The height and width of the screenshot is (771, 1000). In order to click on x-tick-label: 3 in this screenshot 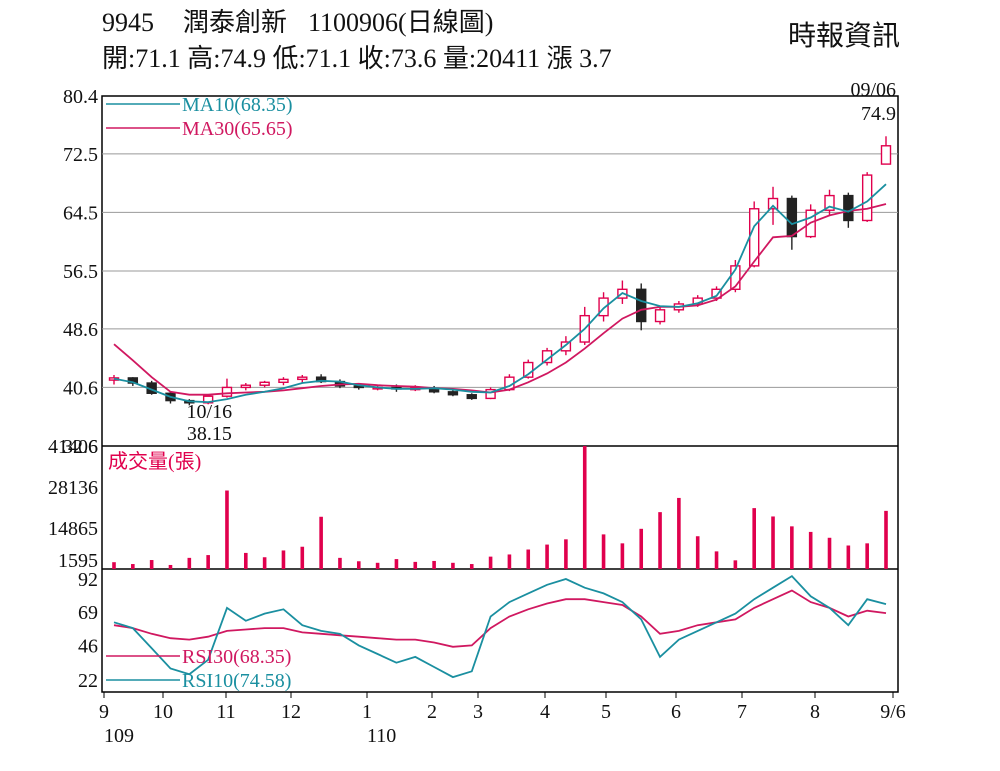, I will do `click(478, 712)`.